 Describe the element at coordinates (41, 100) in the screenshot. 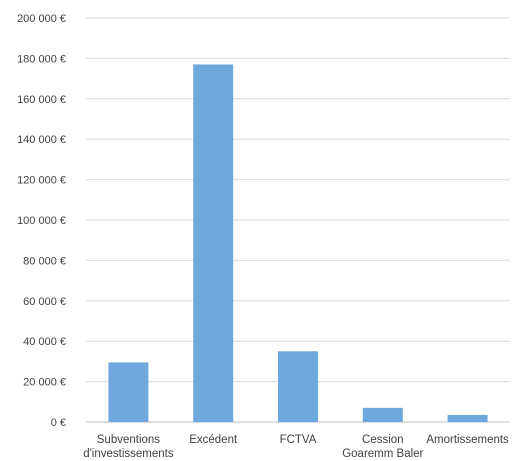

I see `y-tick-label: 160 000 €` at that location.